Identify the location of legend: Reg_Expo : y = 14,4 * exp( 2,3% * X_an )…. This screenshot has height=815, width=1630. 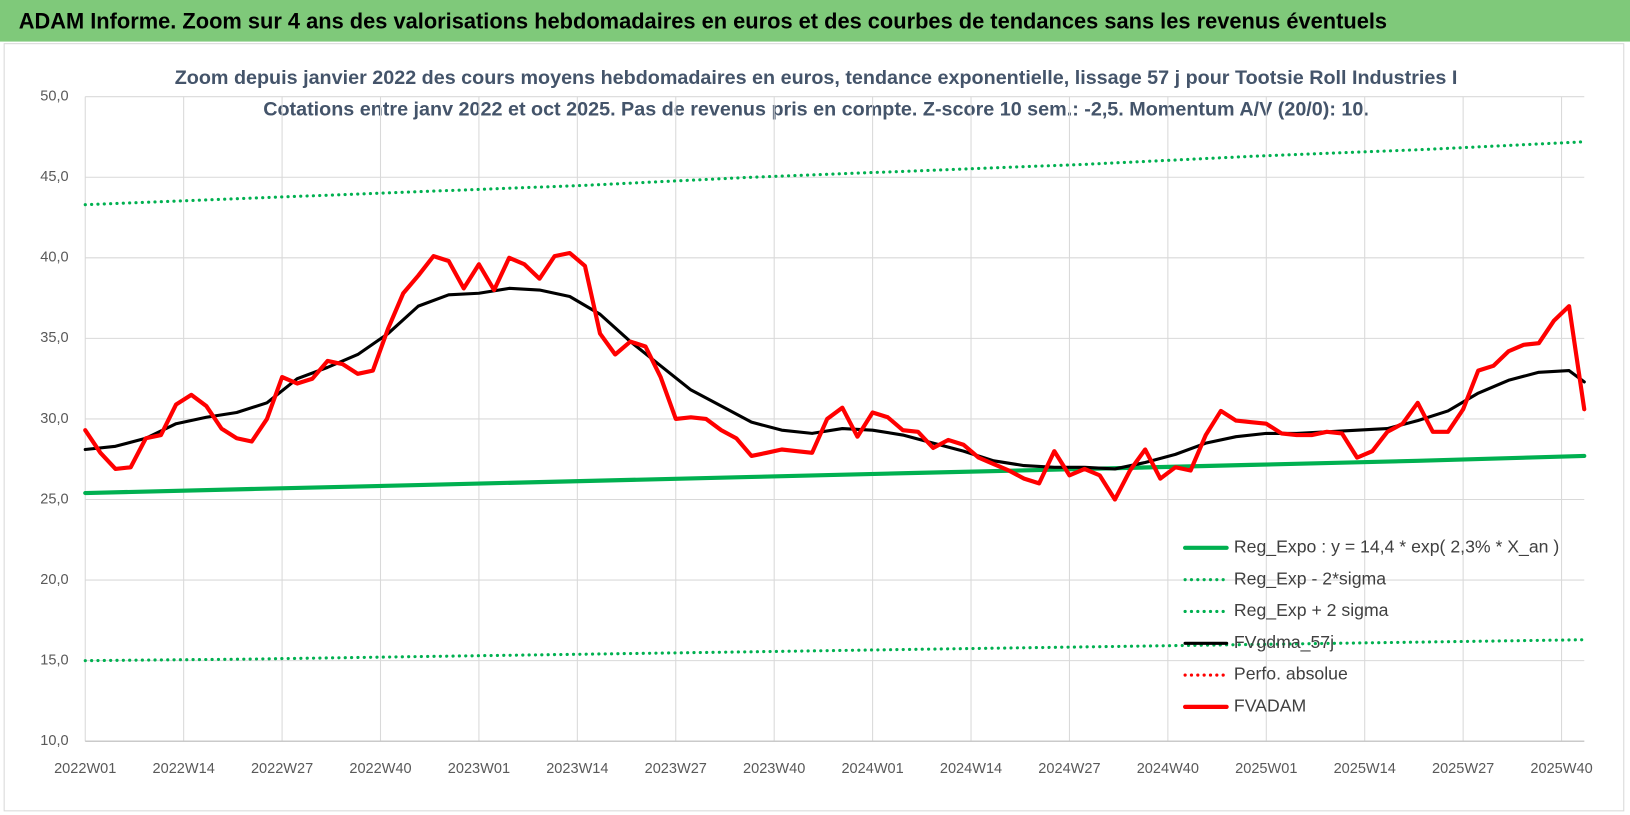
(1370, 626).